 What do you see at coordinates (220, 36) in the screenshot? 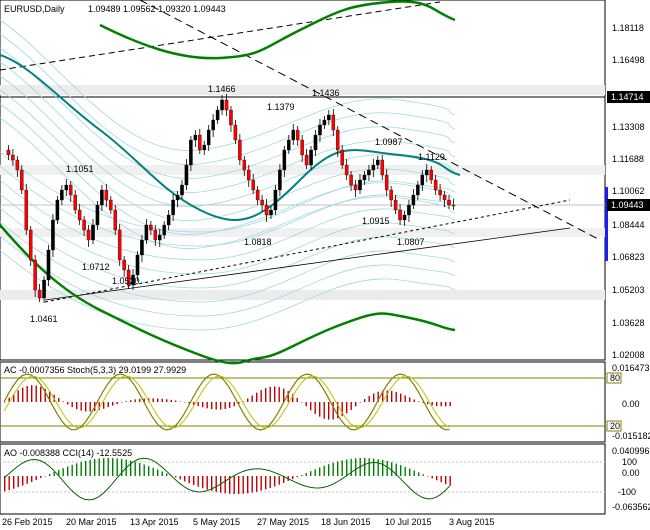
I see `trend-line-upper-left` at bounding box center [220, 36].